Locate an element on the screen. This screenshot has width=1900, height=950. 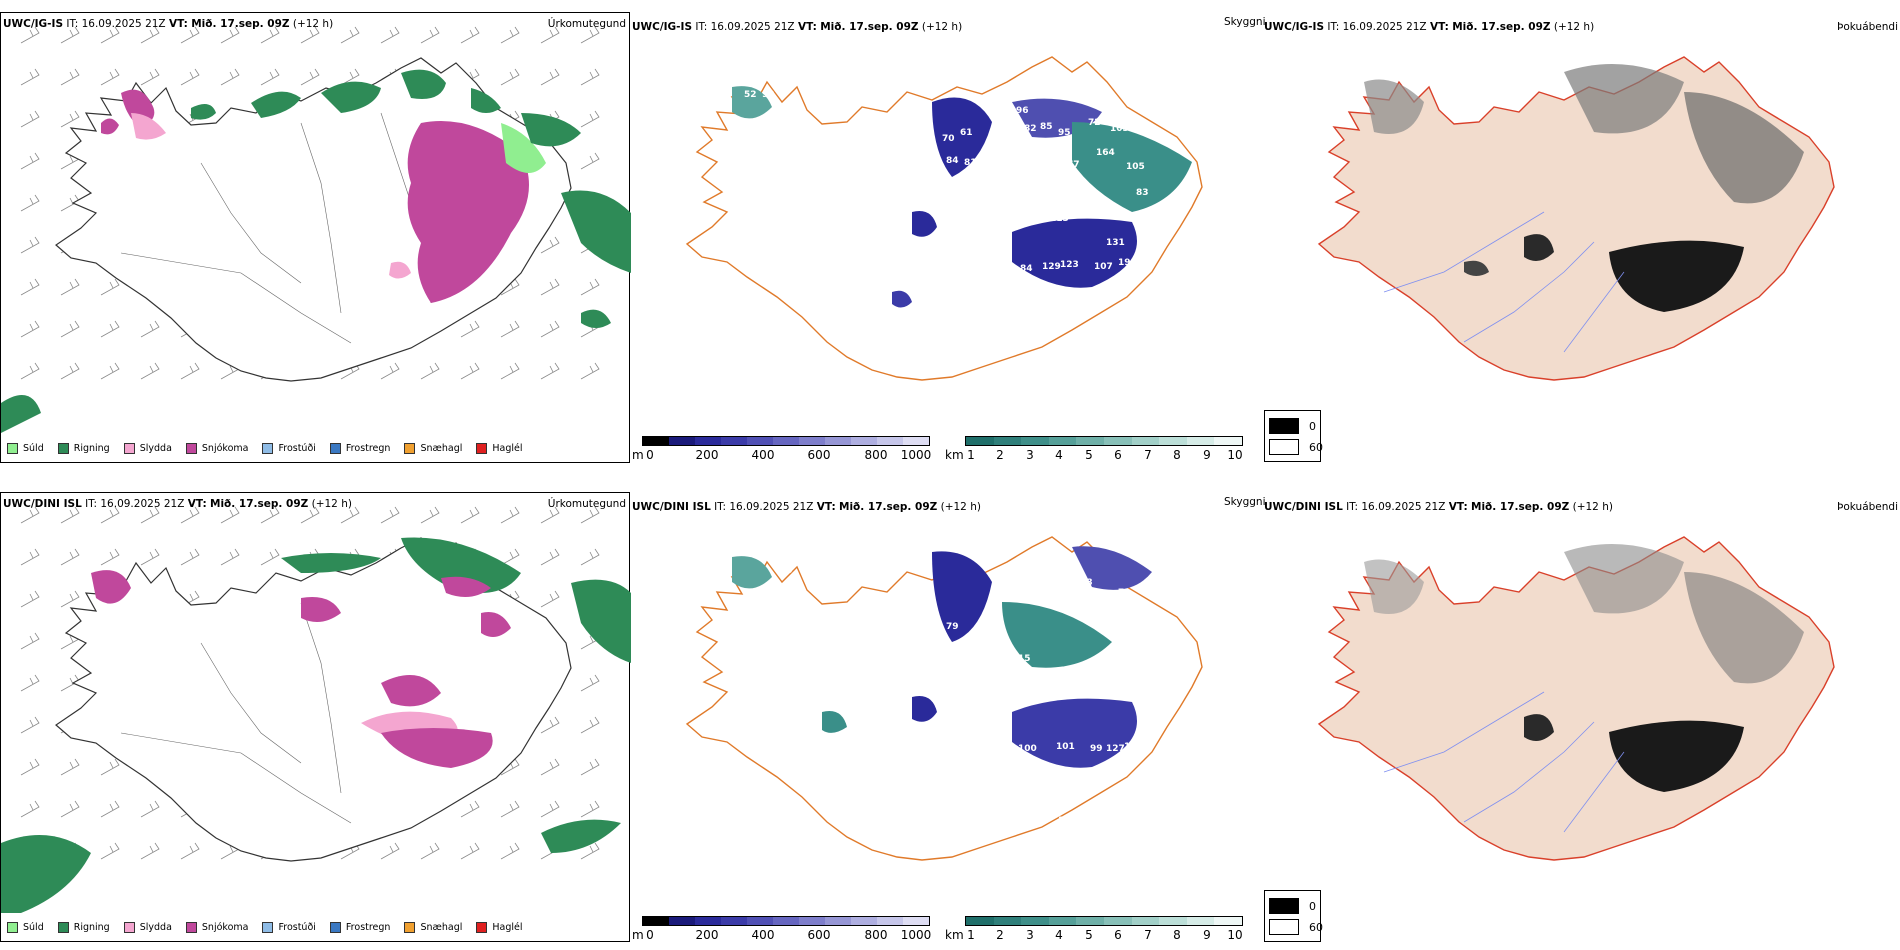
product-title: Skyggni is located at coordinates (1245, 22).